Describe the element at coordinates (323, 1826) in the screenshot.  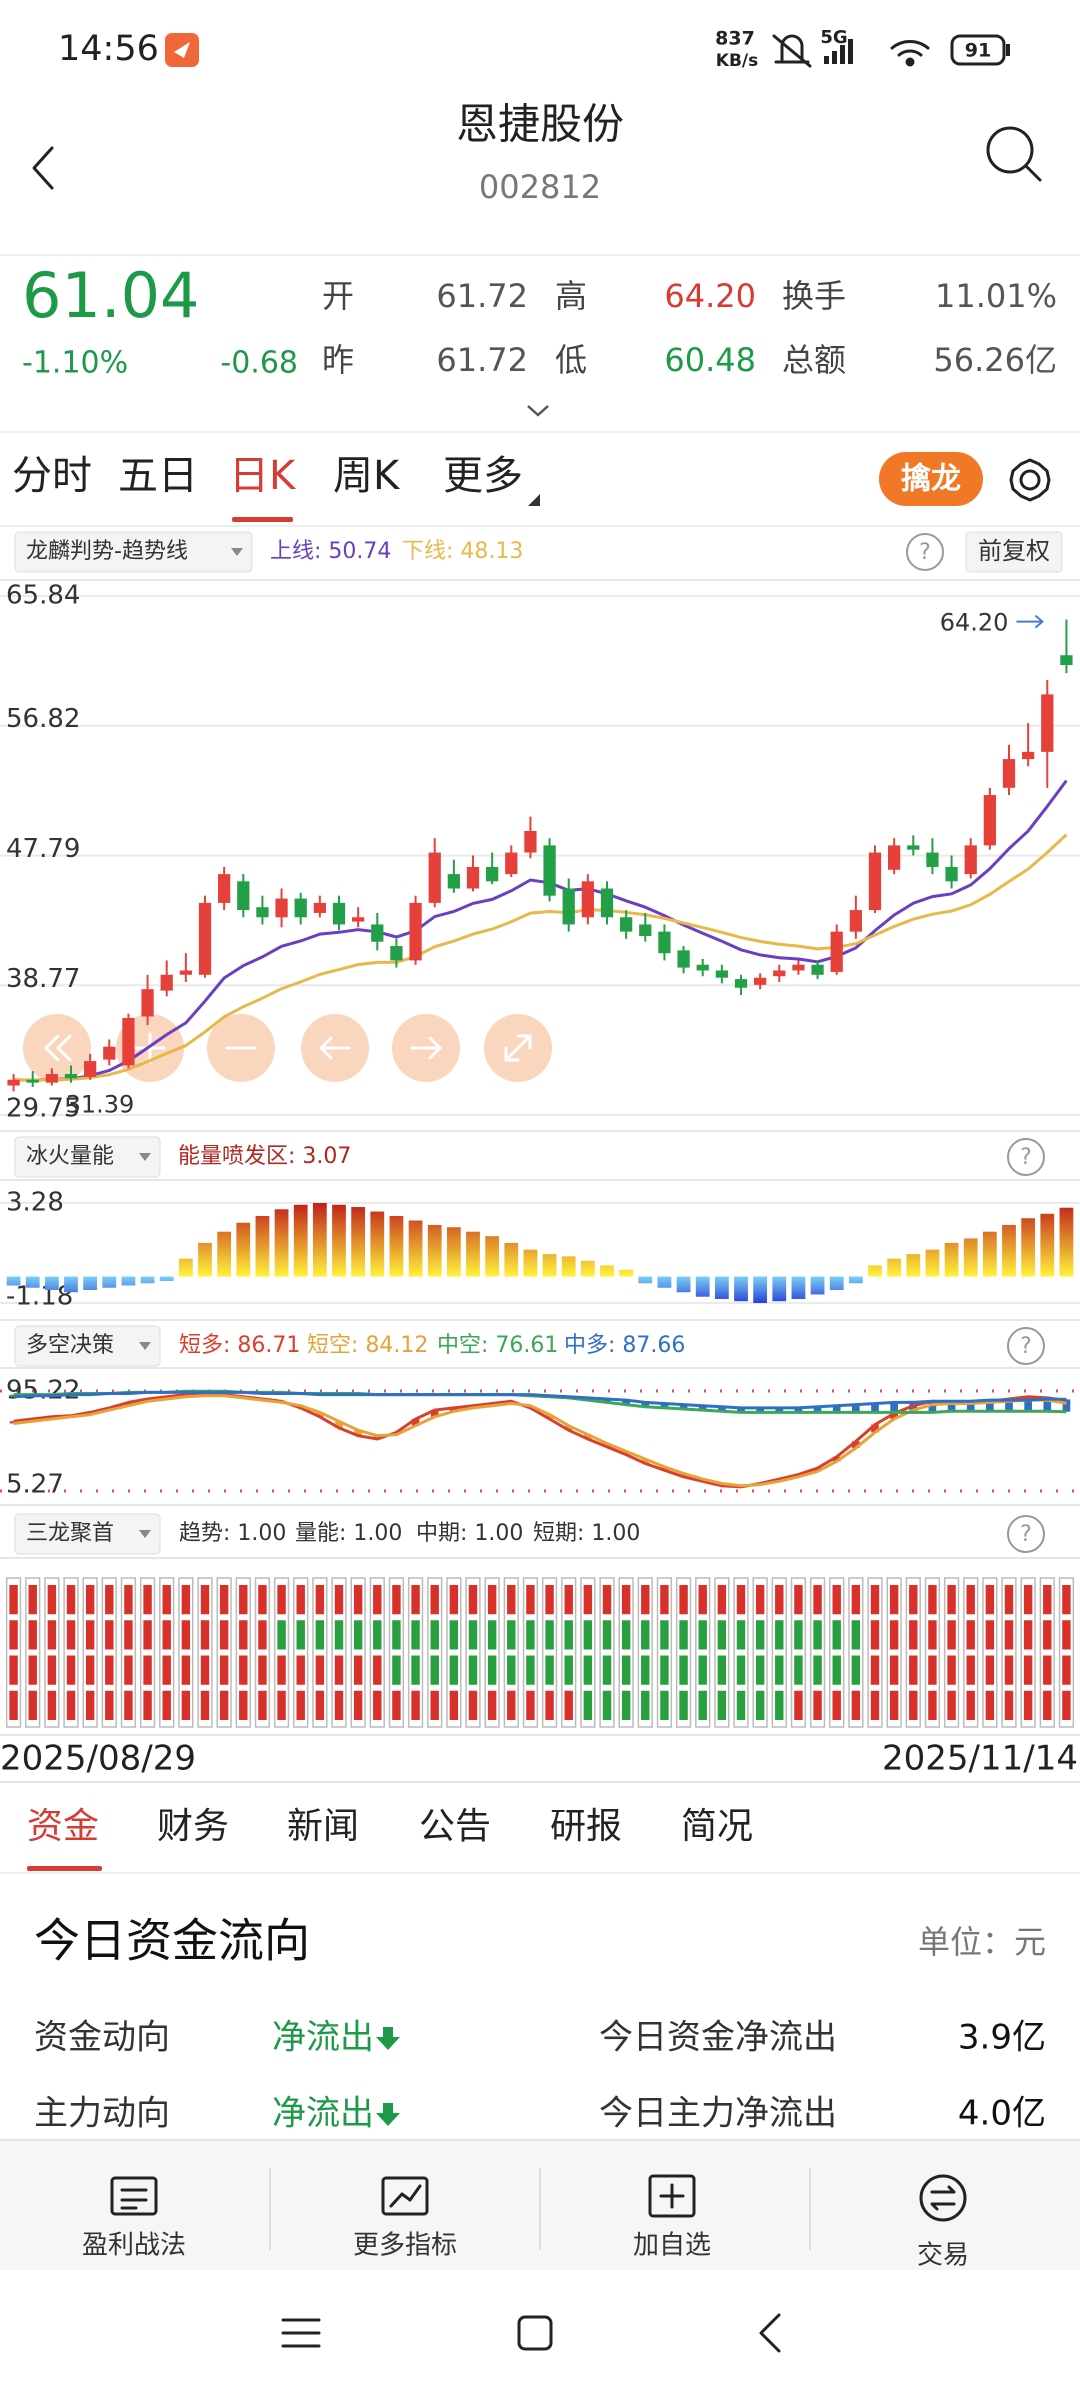
I see `fund-tab: 新闻` at that location.